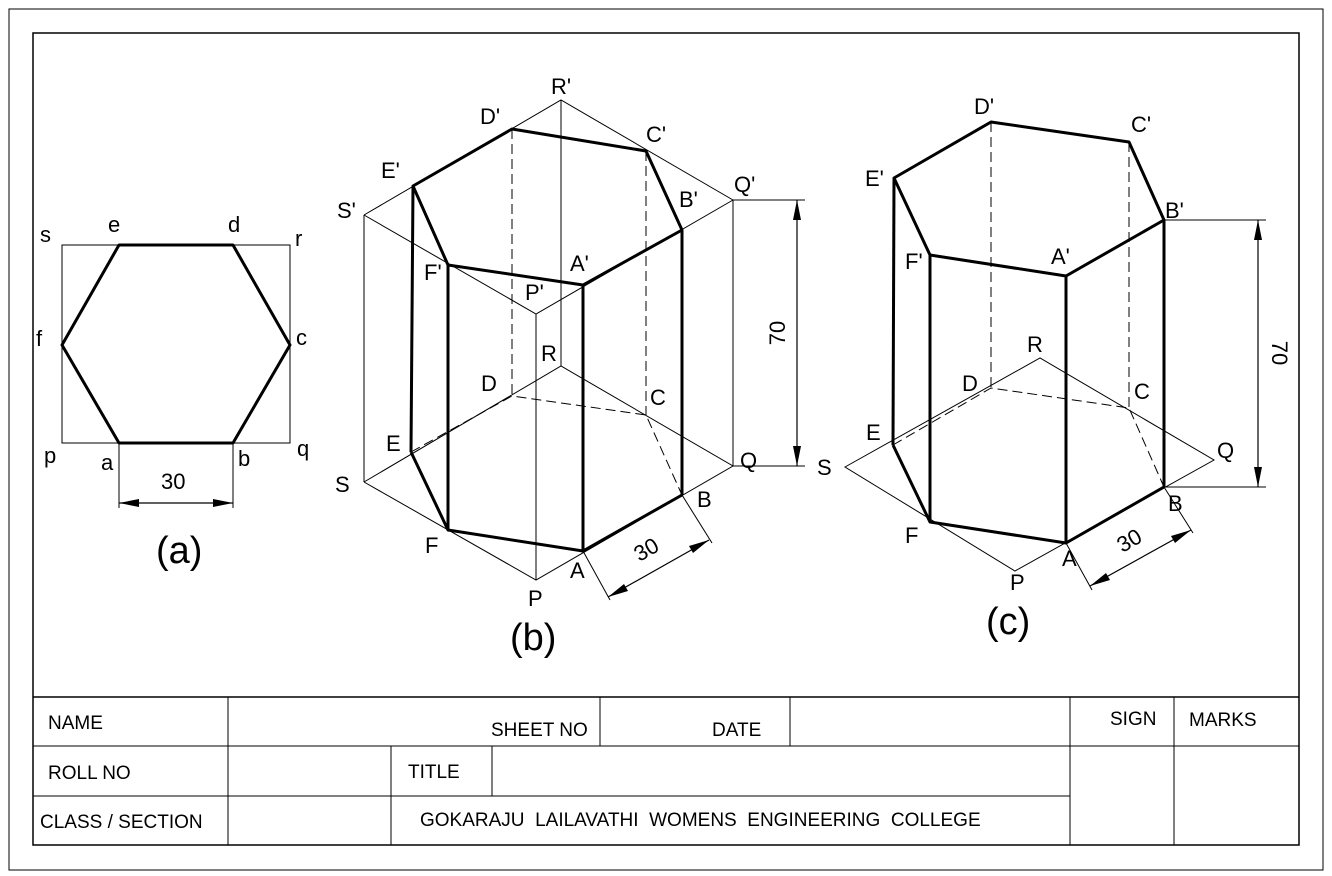 This screenshot has height=876, width=1332. Describe the element at coordinates (561, 86) in the screenshot. I see `label-R-prime: R'` at that location.